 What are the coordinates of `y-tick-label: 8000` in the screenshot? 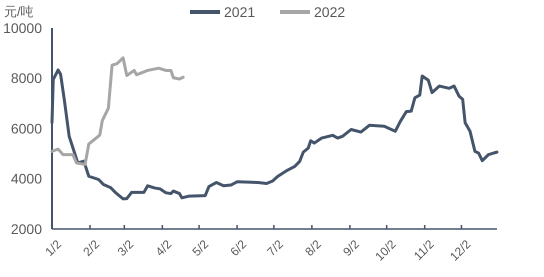 It's located at (26, 78).